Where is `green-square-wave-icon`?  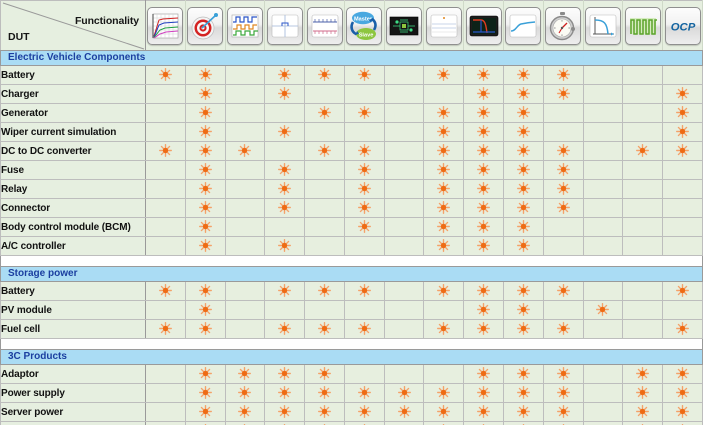 green-square-wave-icon is located at coordinates (642, 25).